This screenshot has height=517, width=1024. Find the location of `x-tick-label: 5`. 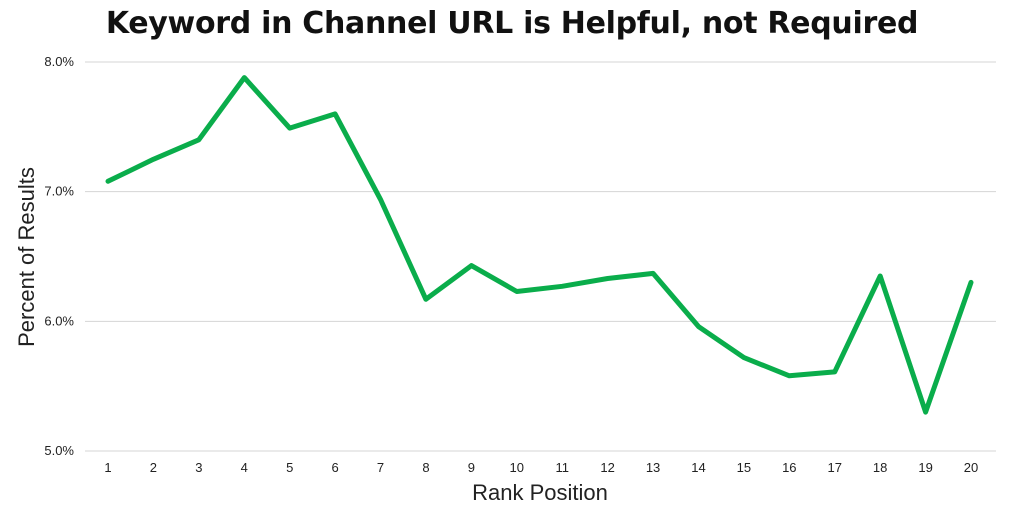

x-tick-label: 5 is located at coordinates (289, 467).